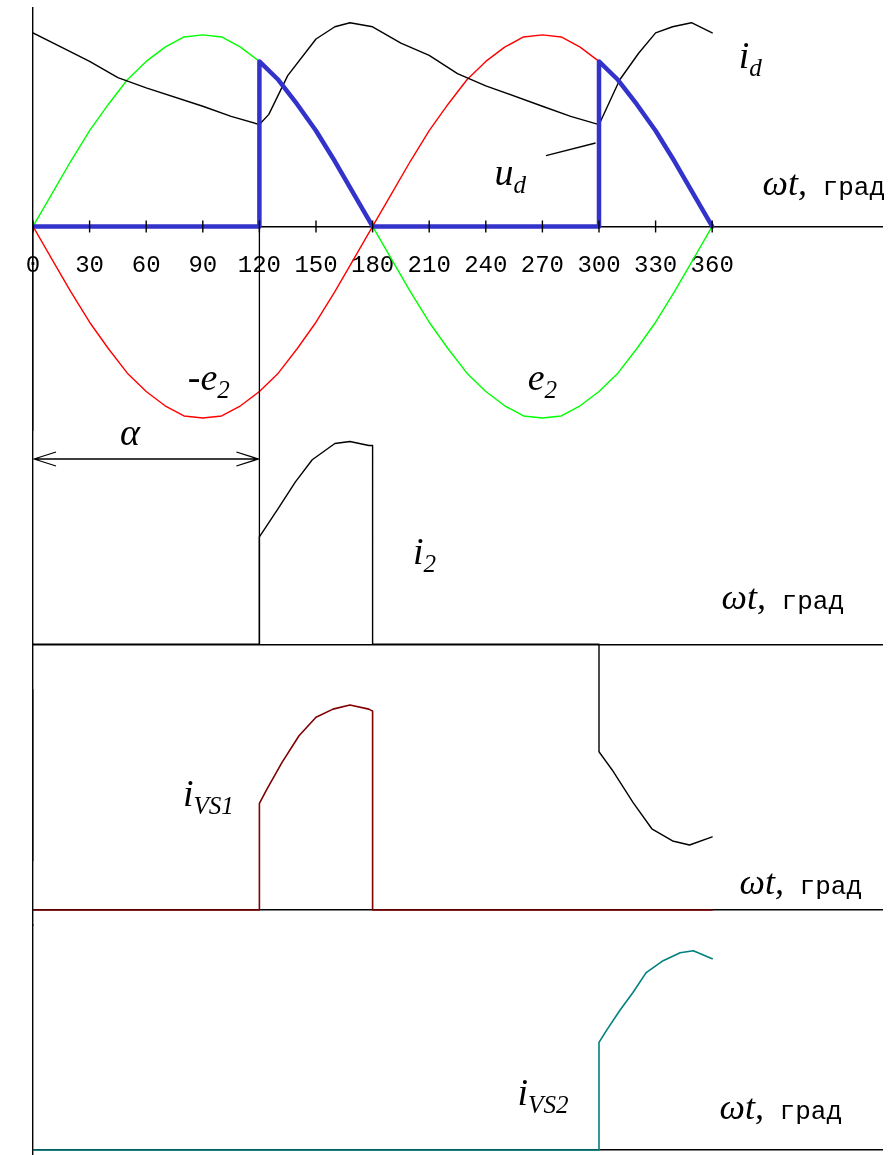 Image resolution: width=888 pixels, height=1155 pixels. I want to click on annotation: u$_{d}$, so click(510, 174).